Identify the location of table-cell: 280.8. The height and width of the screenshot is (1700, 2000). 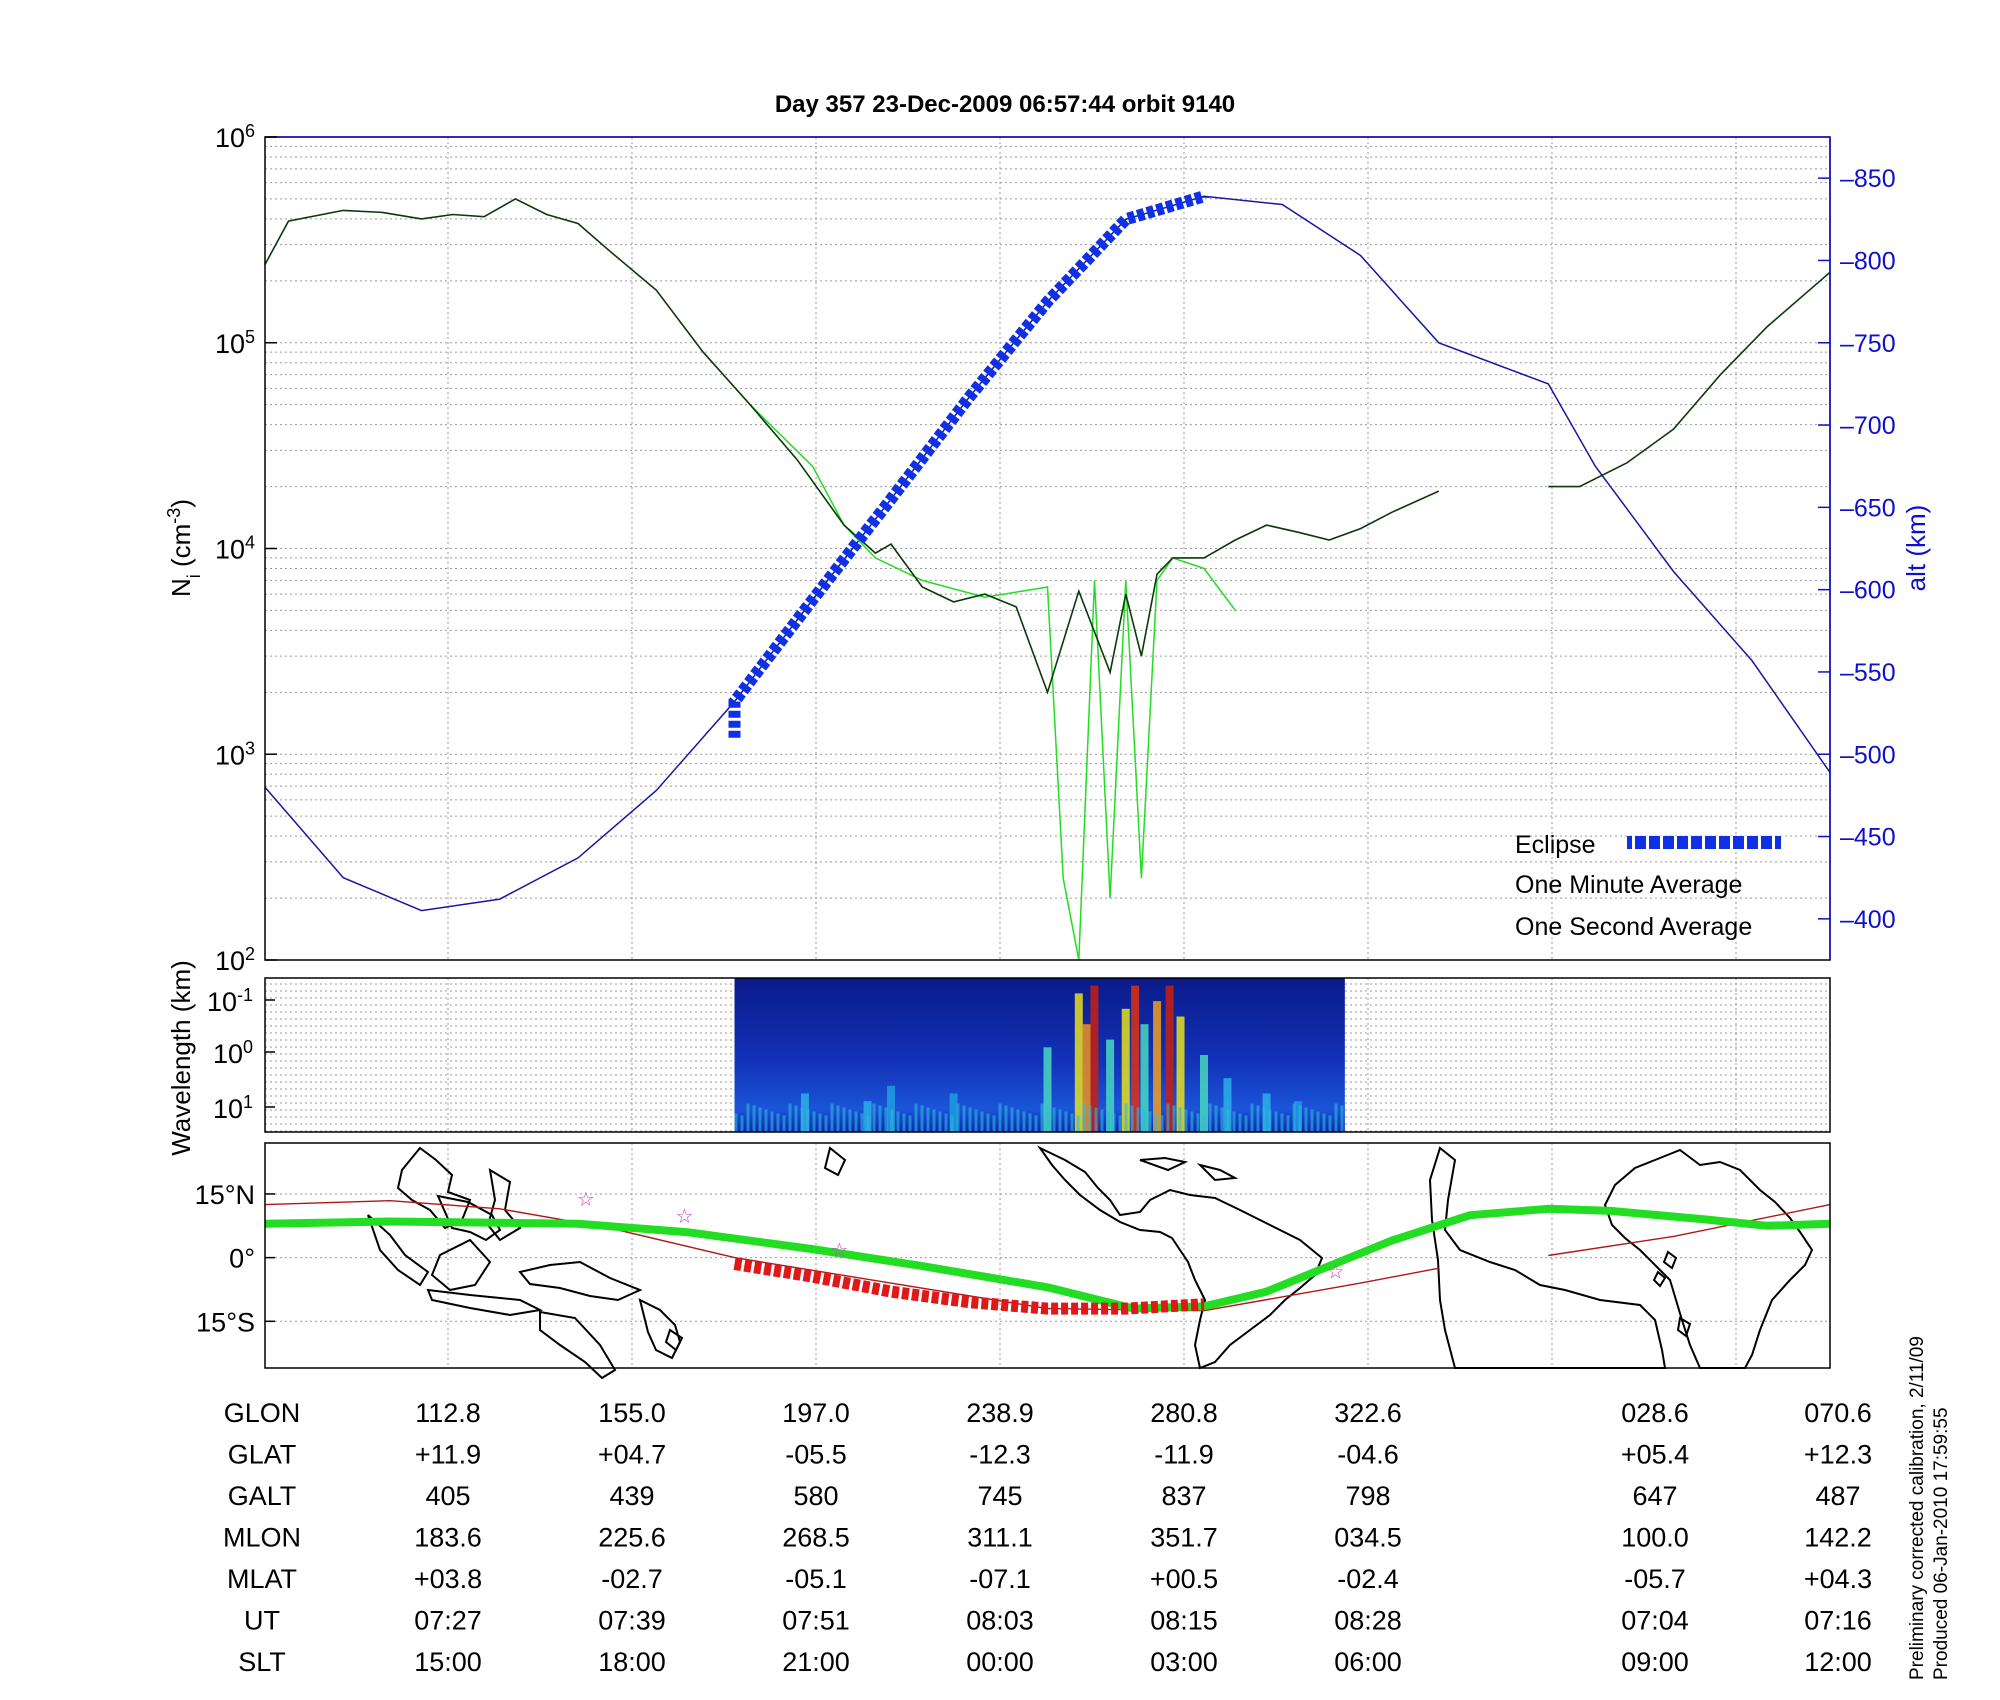
(1184, 1413).